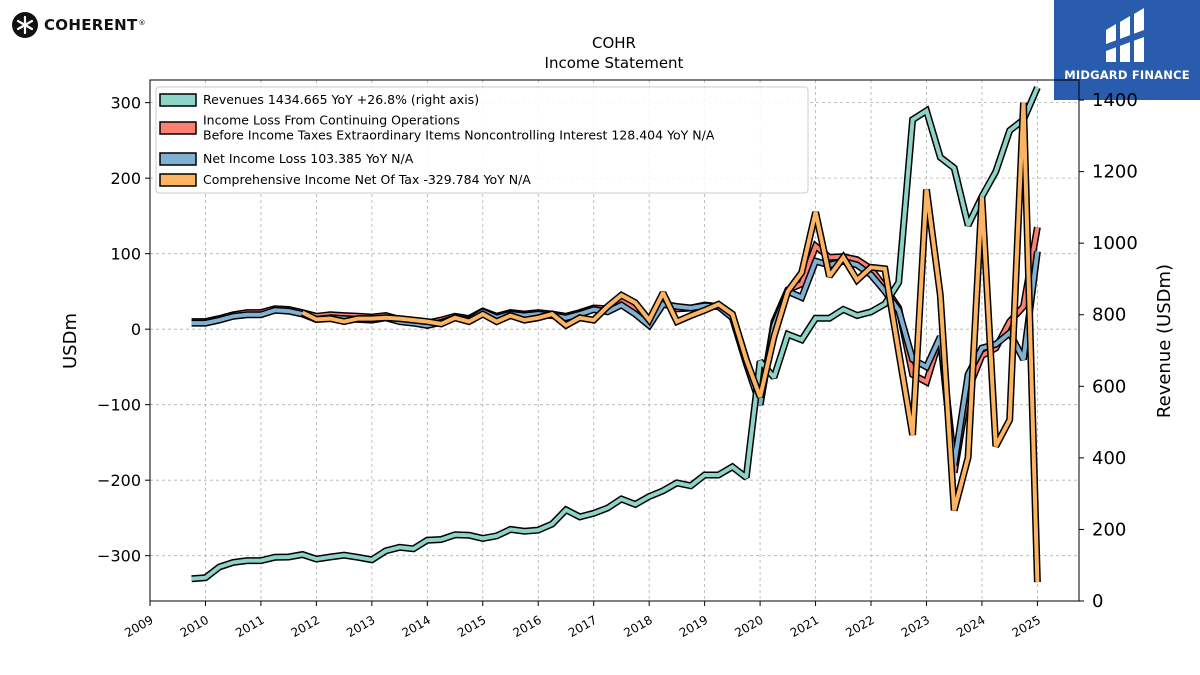 This screenshot has width=1200, height=675. I want to click on y-right-tick-label: 800, so click(1109, 315).